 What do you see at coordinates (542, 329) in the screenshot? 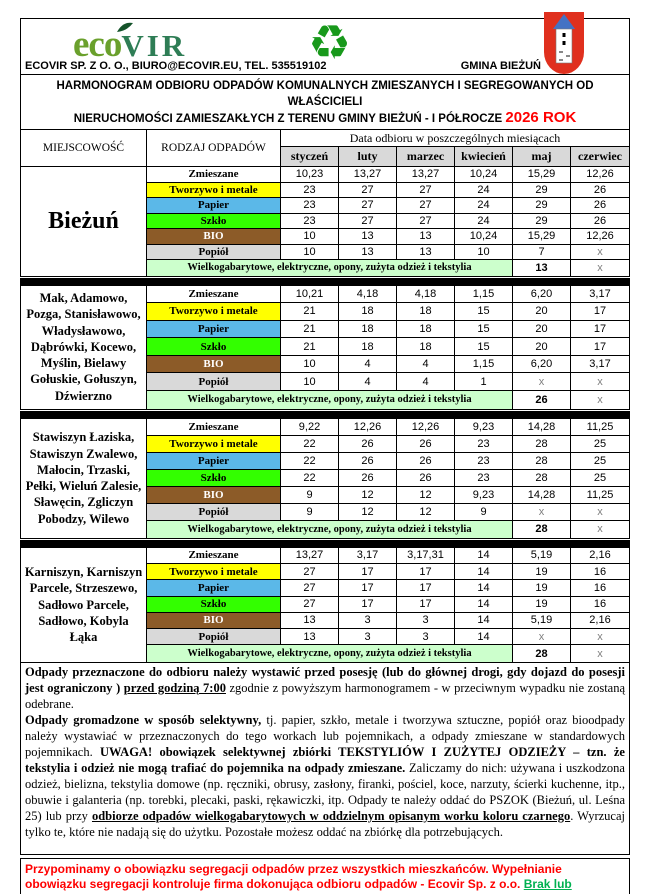
I see `pickup-dates-cell: 20` at bounding box center [542, 329].